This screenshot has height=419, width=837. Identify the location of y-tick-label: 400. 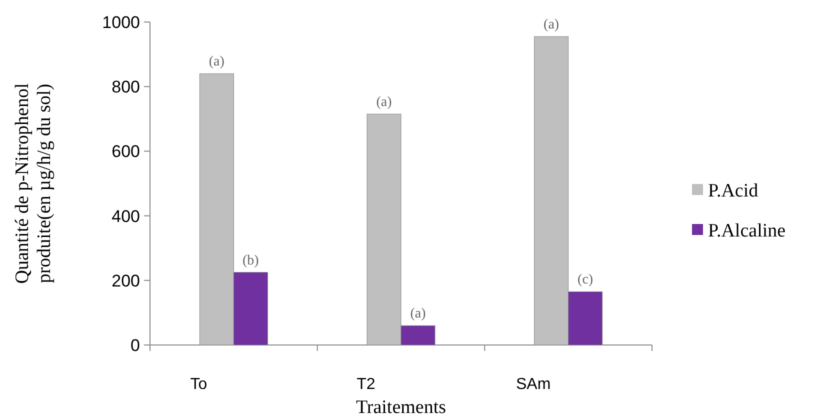
(126, 216).